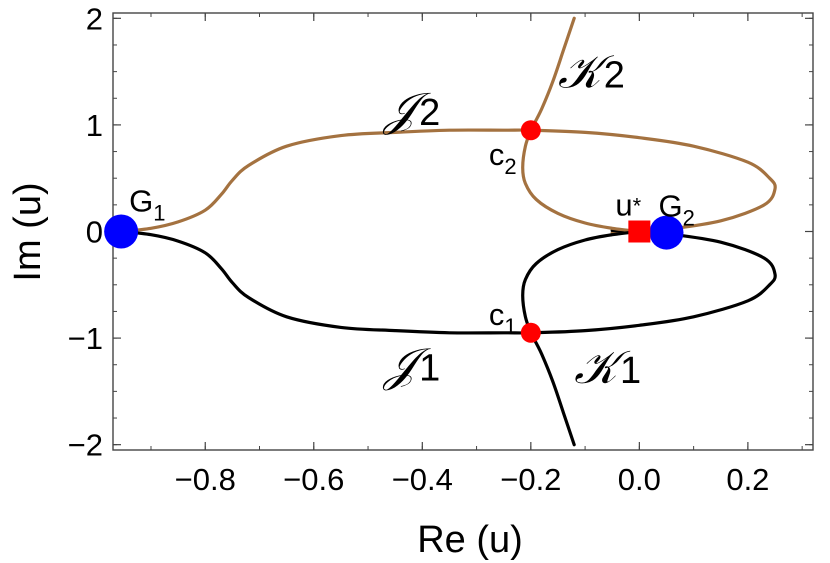 The width and height of the screenshot is (830, 563). Describe the element at coordinates (666, 232) in the screenshot. I see `point-G2` at that location.